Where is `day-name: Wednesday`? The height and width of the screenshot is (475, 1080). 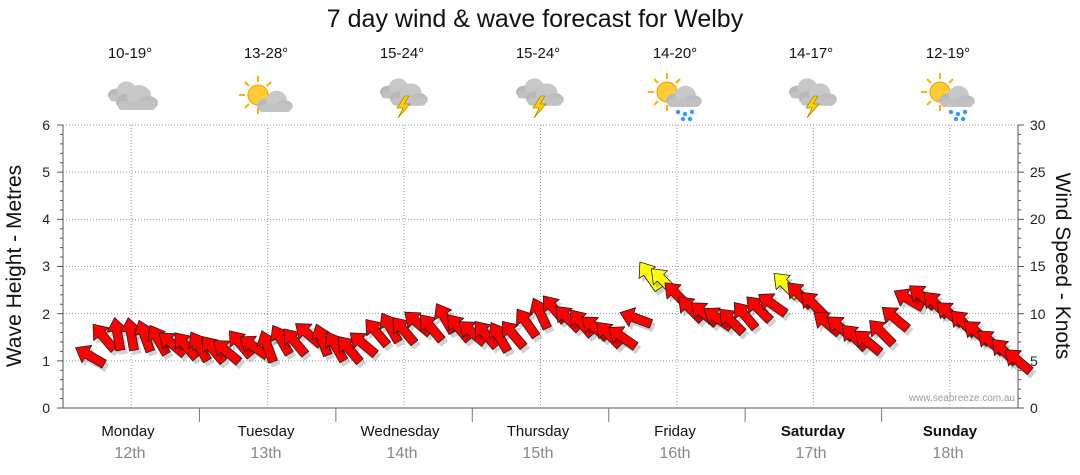
day-name: Wednesday is located at coordinates (400, 431).